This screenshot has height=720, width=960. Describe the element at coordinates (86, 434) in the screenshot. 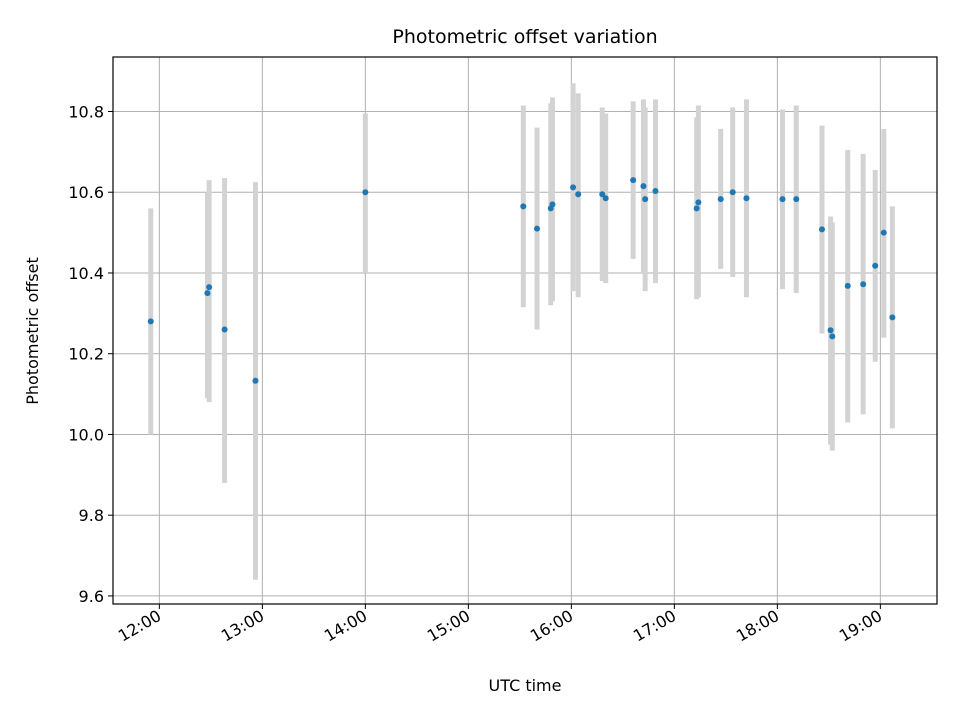

I see `y-tick-label: 10.0` at that location.